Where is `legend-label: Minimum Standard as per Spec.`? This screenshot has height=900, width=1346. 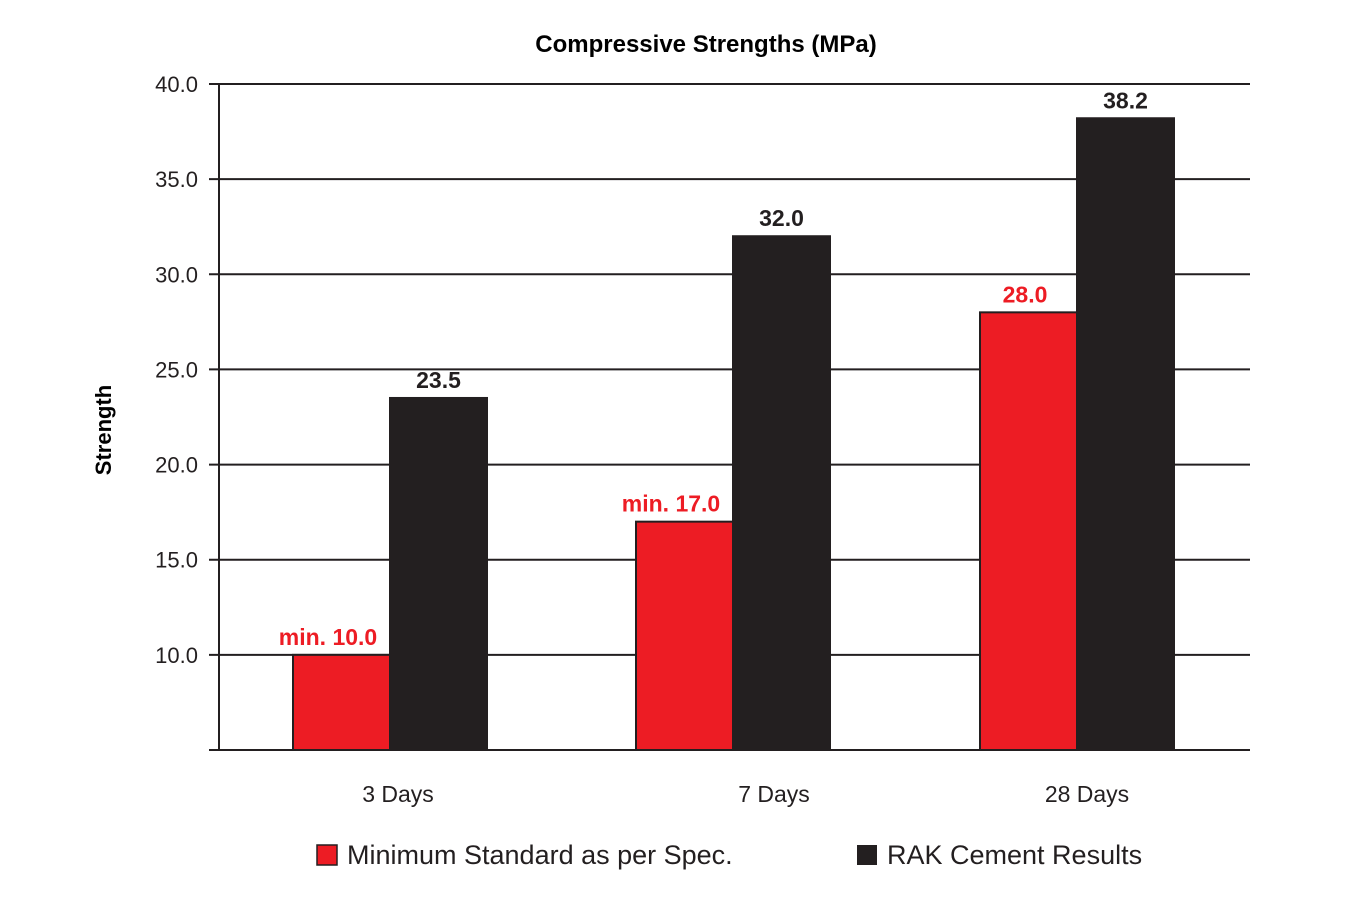 legend-label: Minimum Standard as per Spec. is located at coordinates (540, 855).